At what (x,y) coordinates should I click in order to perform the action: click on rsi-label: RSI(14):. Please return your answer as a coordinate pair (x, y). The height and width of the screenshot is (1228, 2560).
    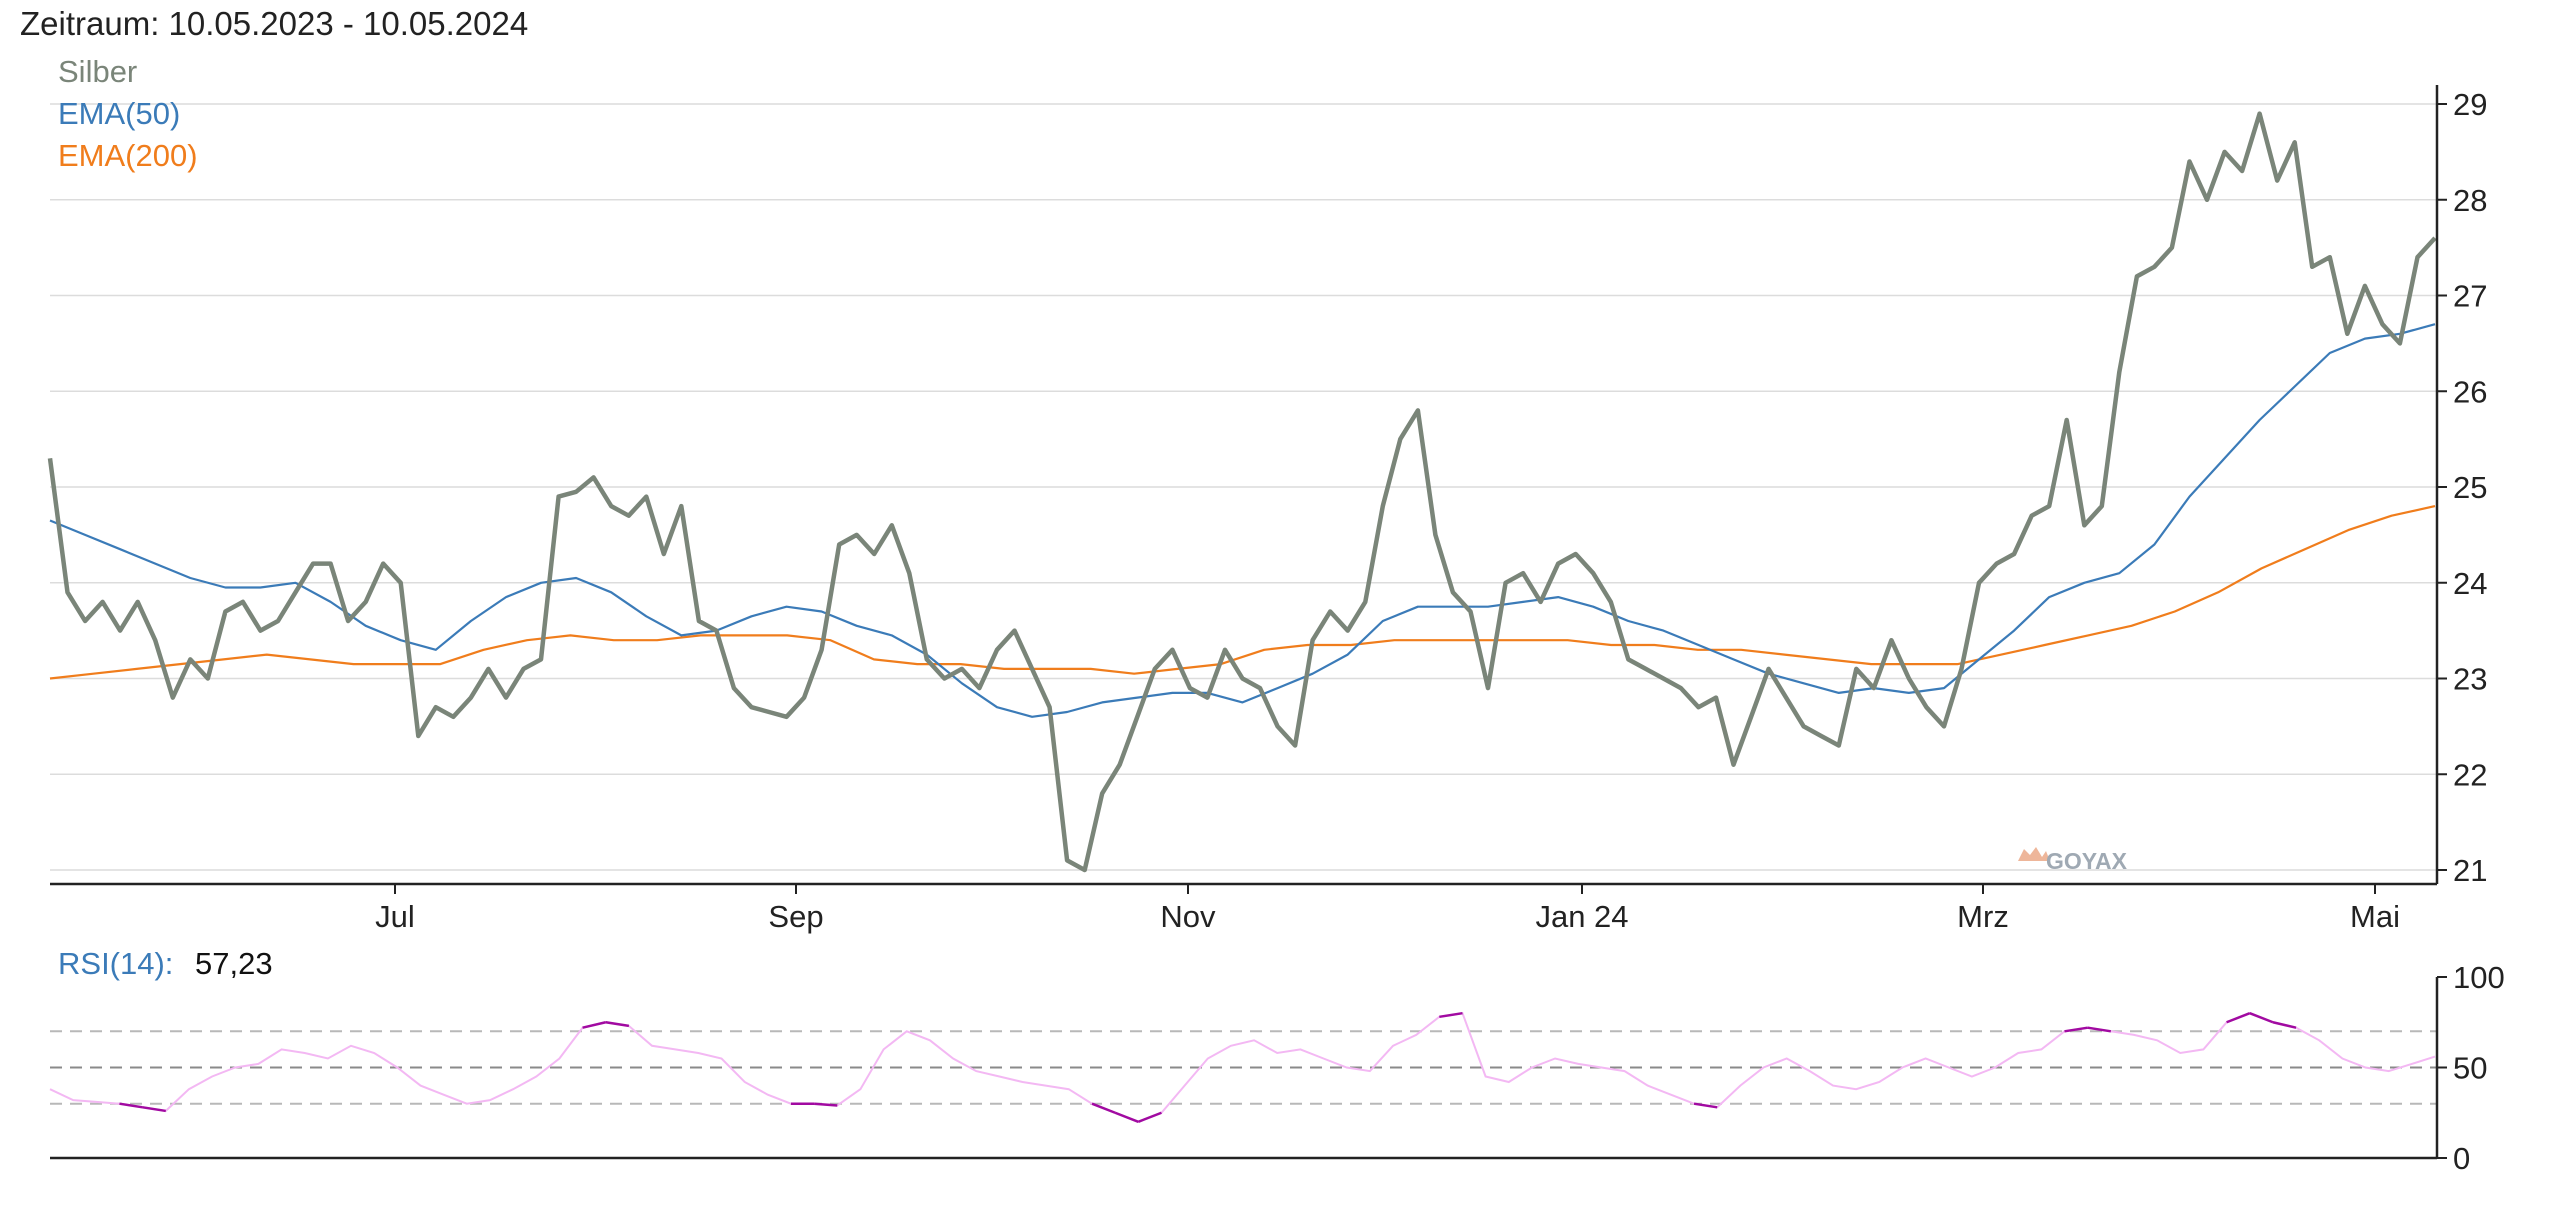
    Looking at the image, I should click on (115, 963).